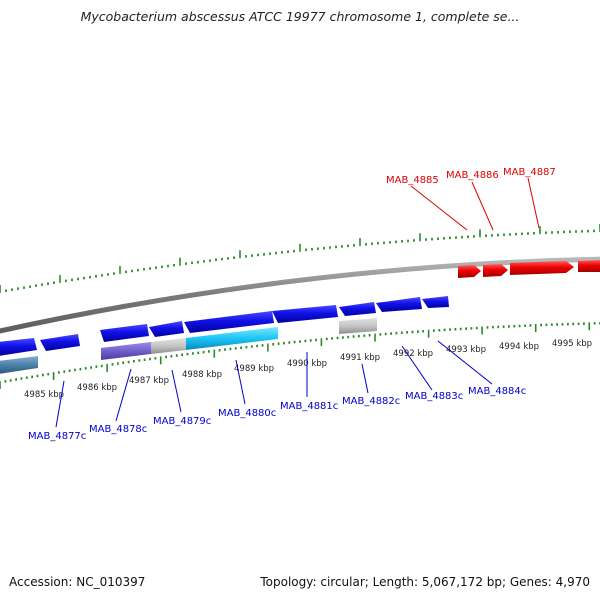 Image resolution: width=600 pixels, height=600 pixels. What do you see at coordinates (300, 295) in the screenshot?
I see `genome-backbone` at bounding box center [300, 295].